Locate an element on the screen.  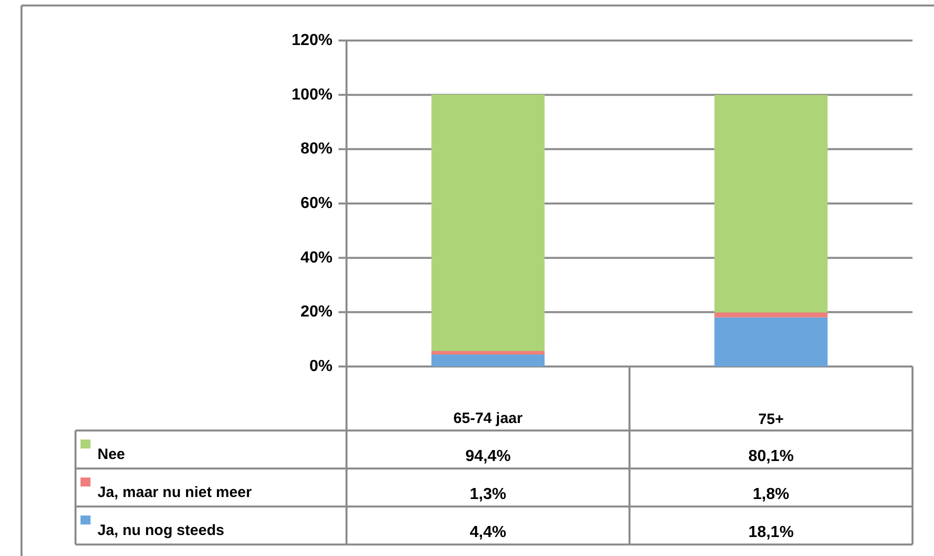
y-tick-label: 80% is located at coordinates (316, 149).